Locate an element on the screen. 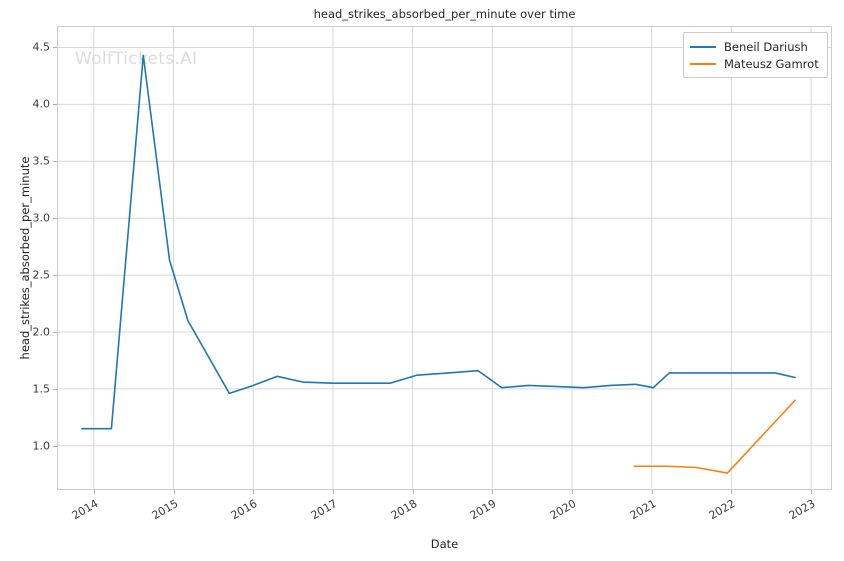 This screenshot has height=561, width=844. x-tick-label: 2023 is located at coordinates (802, 510).